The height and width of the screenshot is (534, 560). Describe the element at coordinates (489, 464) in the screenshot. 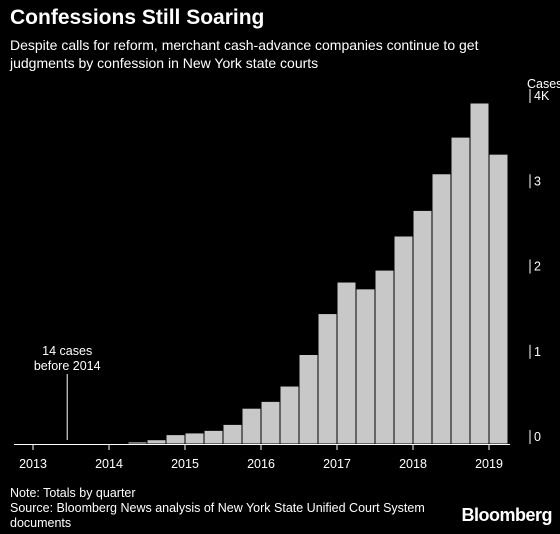

I see `x-tick-label: 2019` at that location.